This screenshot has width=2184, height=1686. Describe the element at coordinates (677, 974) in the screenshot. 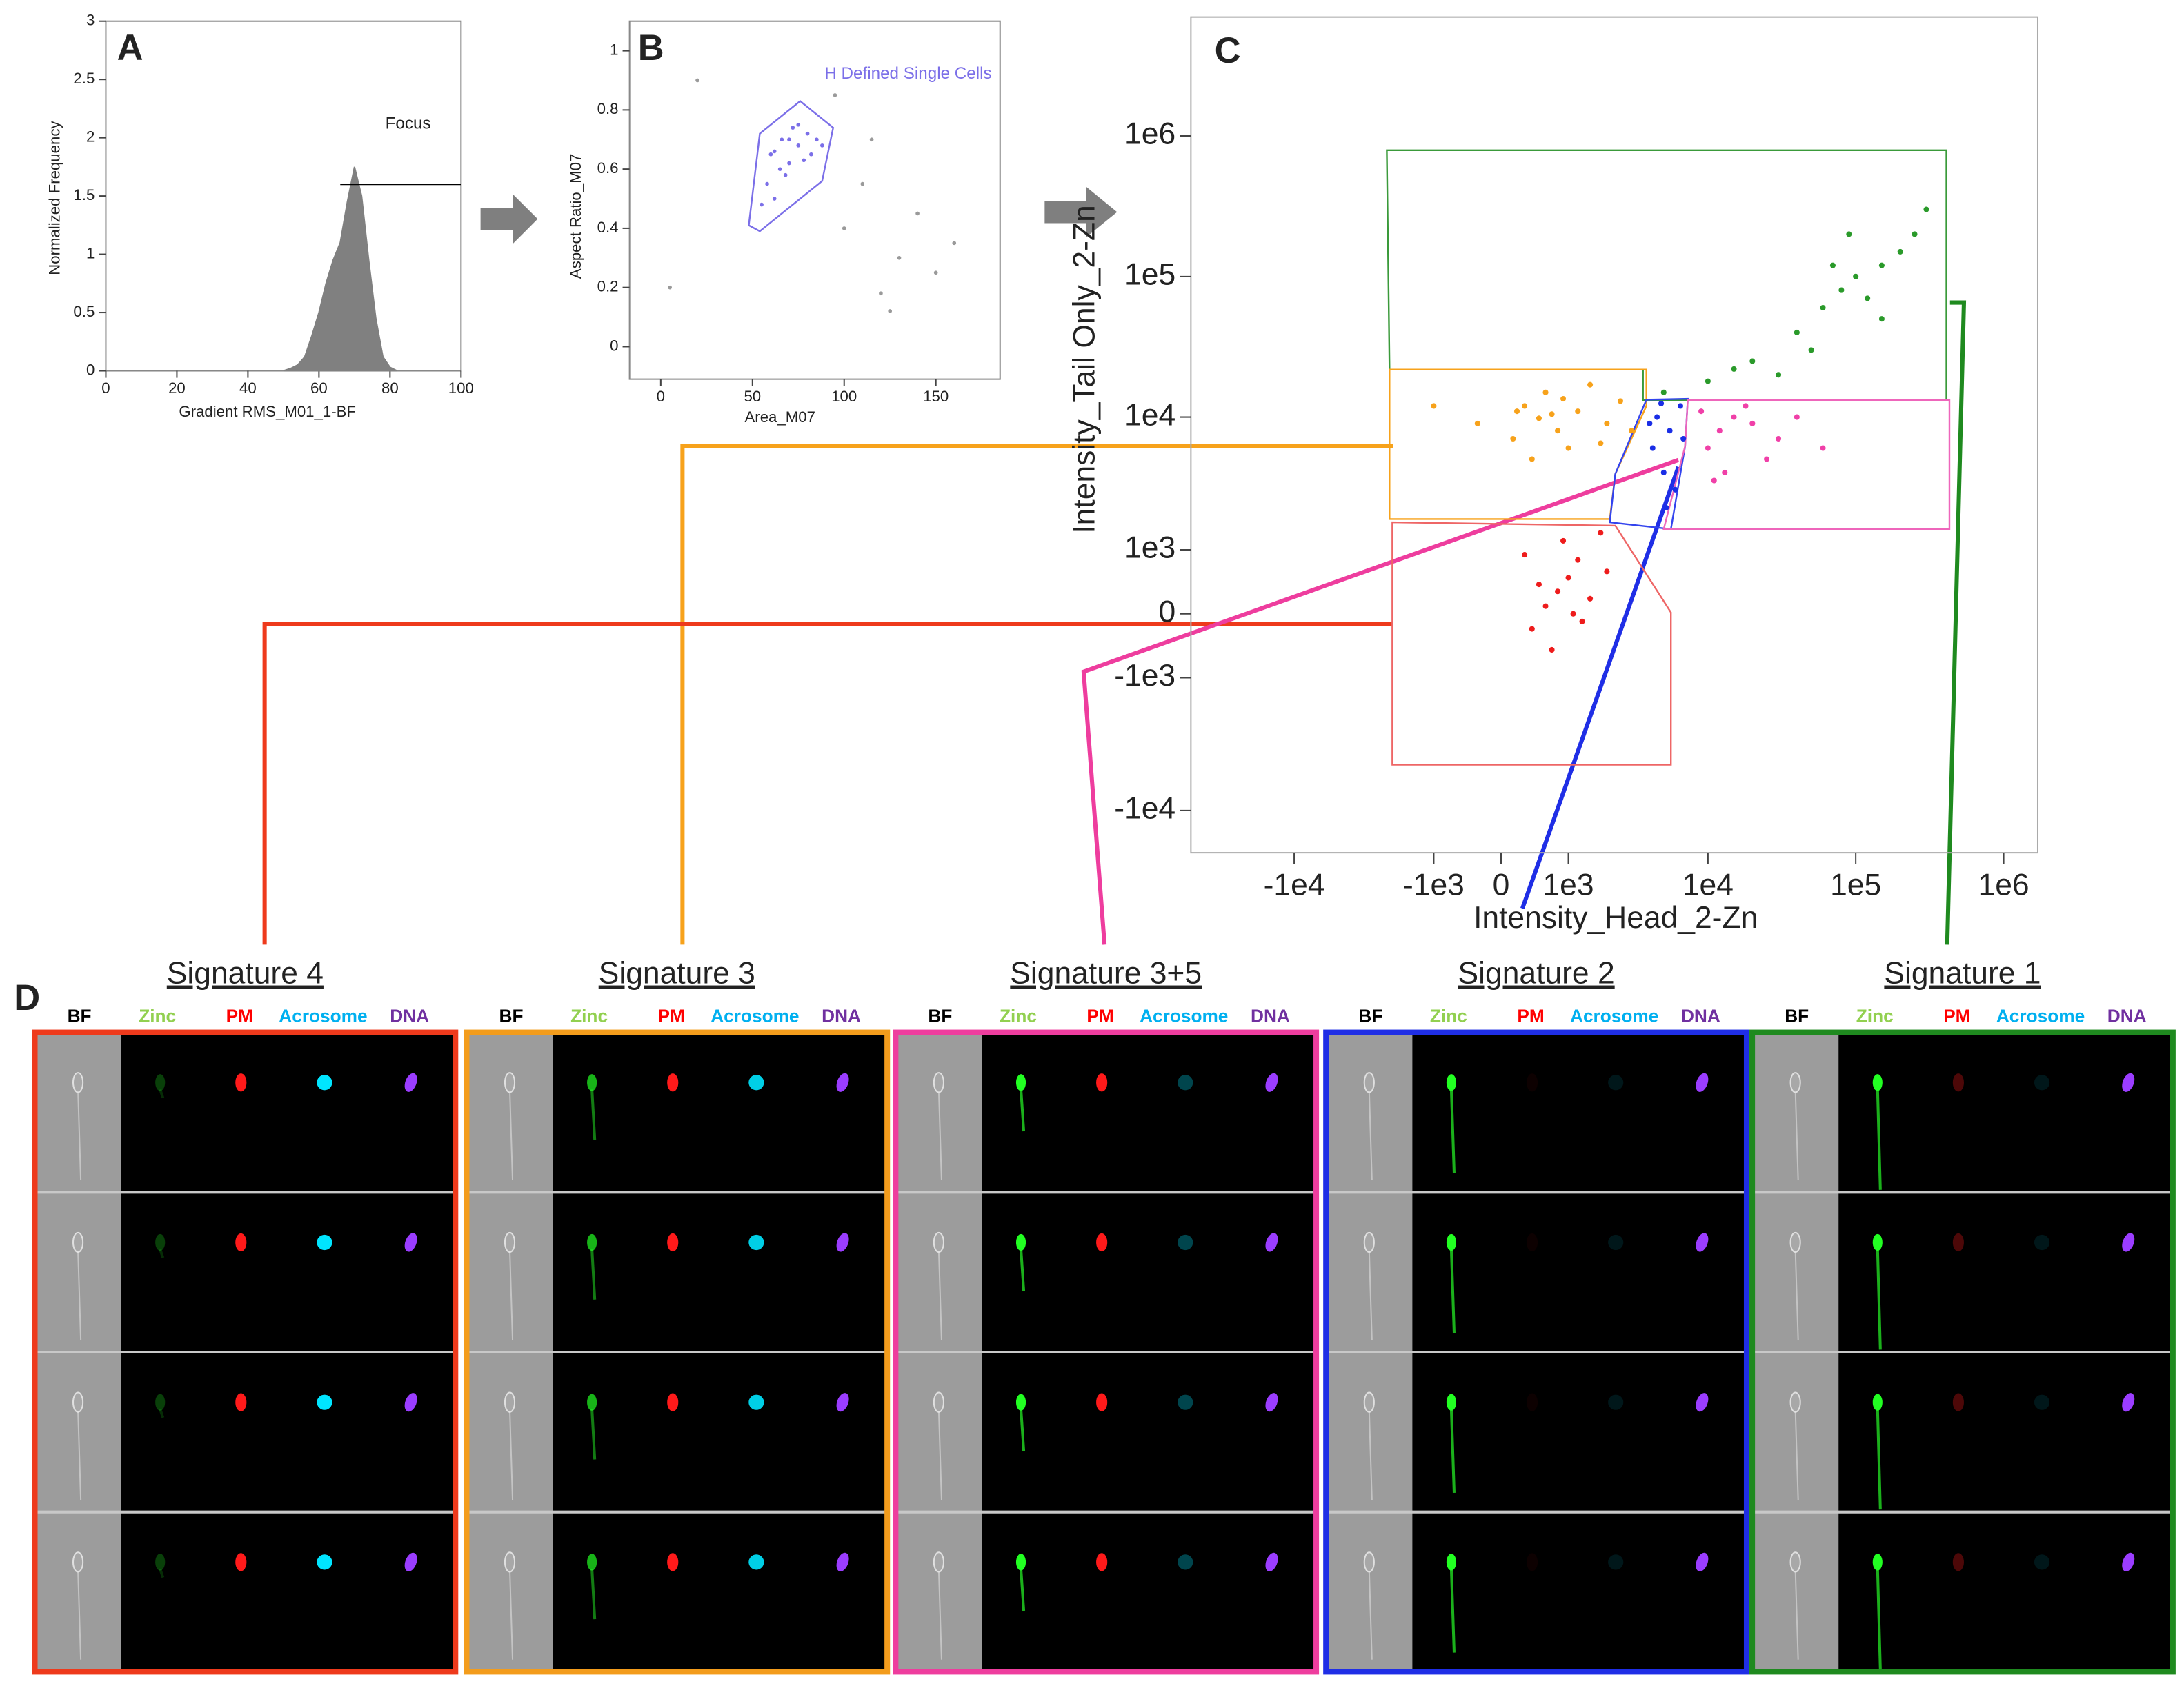

I see `signature-title: Signature 3` at that location.